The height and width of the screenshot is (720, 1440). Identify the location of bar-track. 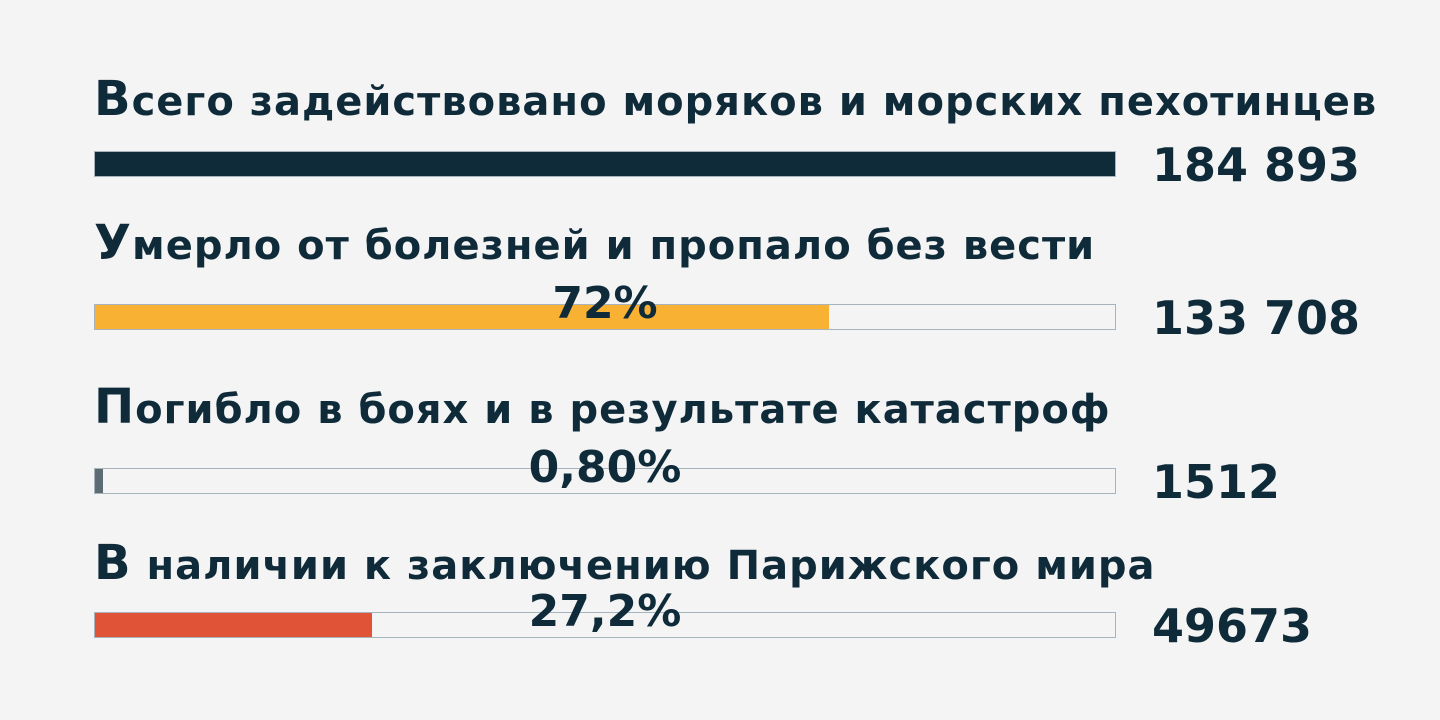
(605, 164).